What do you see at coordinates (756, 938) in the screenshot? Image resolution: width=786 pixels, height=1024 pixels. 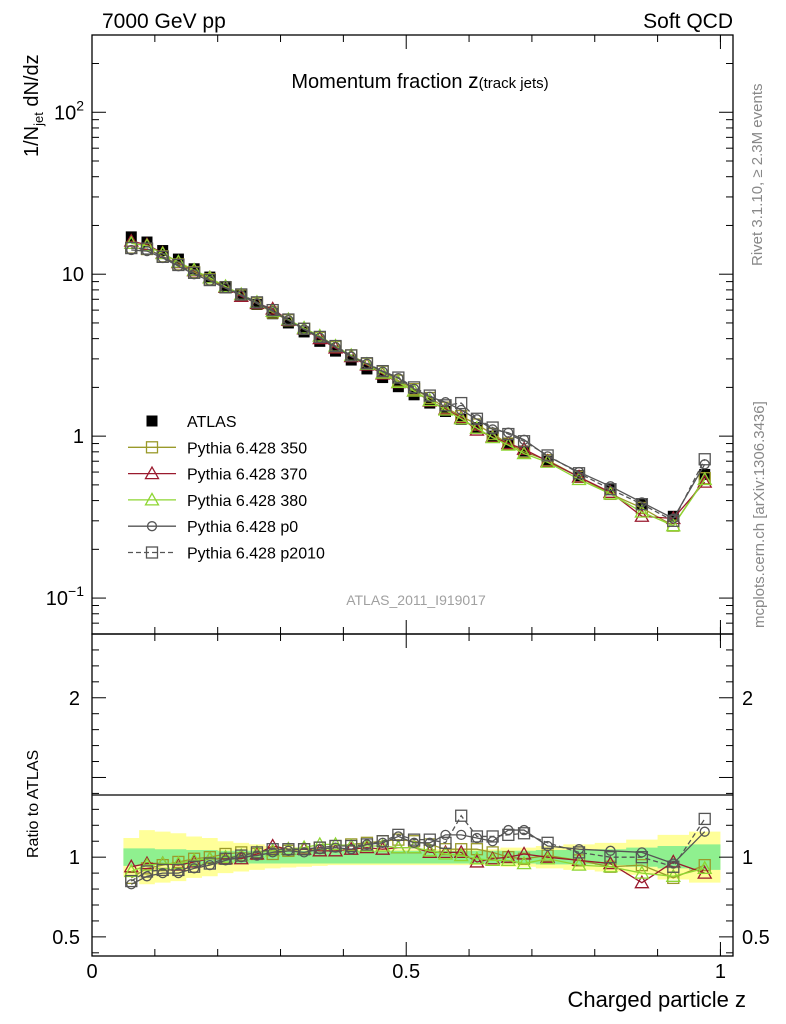 I see `ratio-y-tick-label-right: 0.5` at bounding box center [756, 938].